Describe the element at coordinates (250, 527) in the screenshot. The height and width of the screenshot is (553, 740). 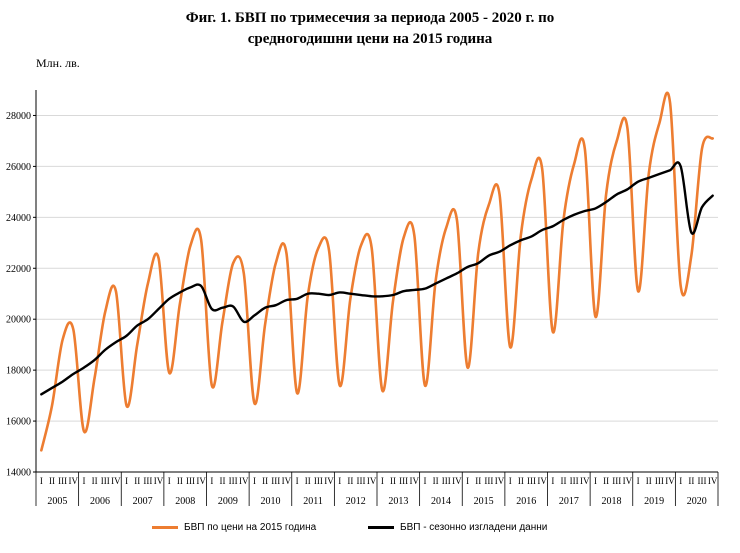
I see `legend-label-gdp: БВП по цени на 2015 година` at that location.